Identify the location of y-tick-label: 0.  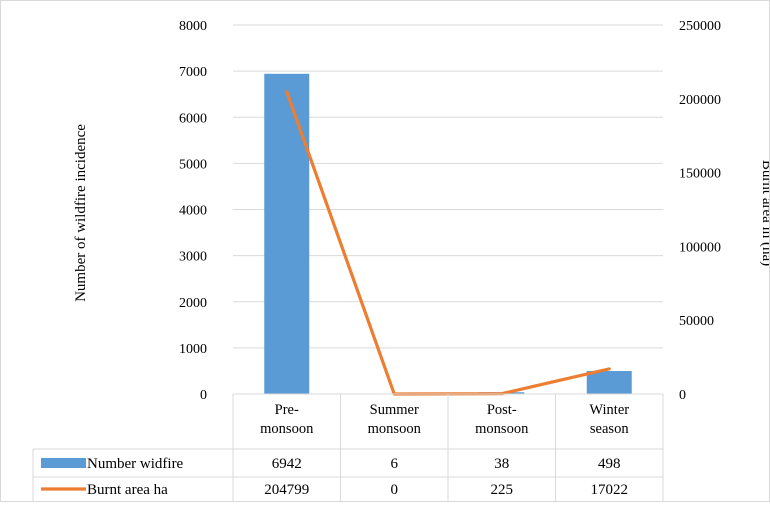
(203, 395).